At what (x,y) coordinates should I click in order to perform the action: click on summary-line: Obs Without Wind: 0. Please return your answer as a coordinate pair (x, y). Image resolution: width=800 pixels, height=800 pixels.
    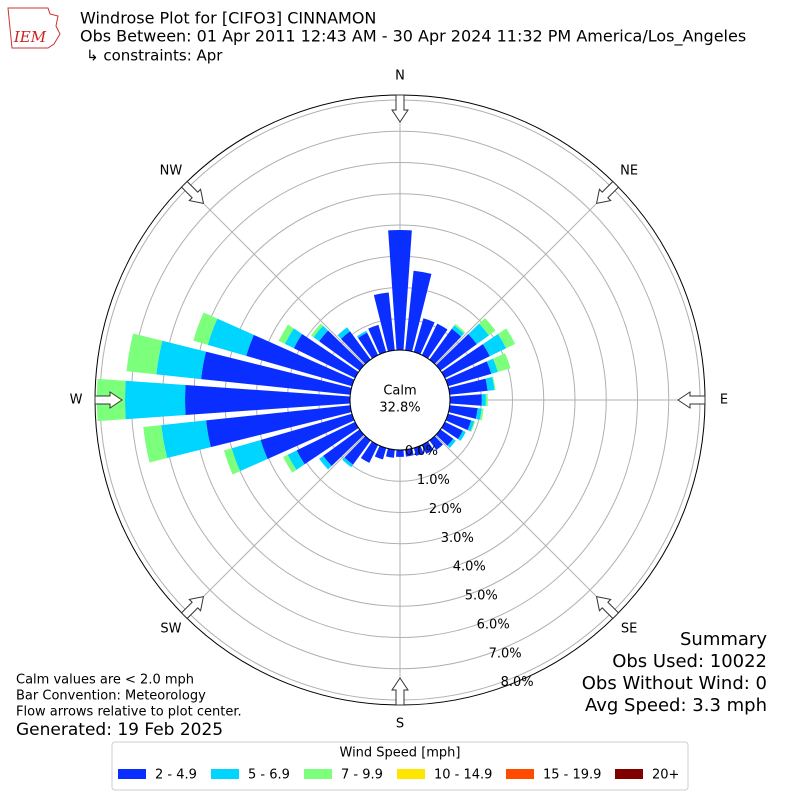
    Looking at the image, I should click on (674, 683).